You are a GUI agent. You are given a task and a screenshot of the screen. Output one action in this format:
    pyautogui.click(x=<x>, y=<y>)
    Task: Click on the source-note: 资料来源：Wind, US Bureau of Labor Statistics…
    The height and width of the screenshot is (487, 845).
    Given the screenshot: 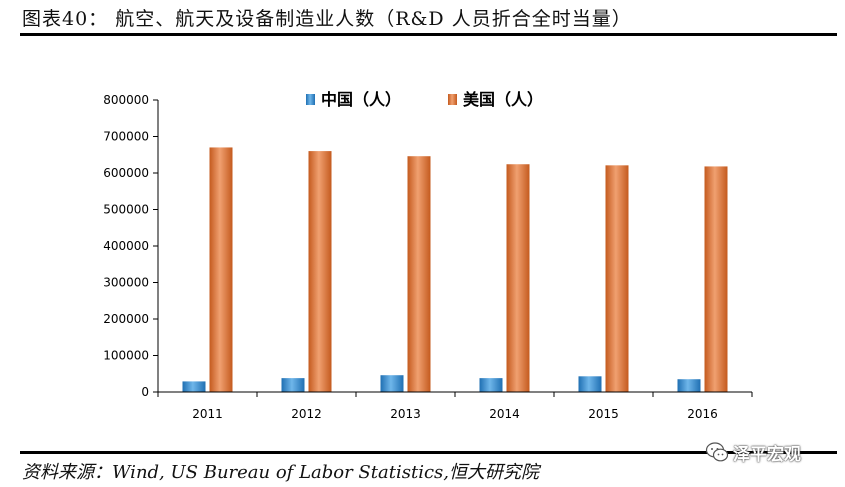 What is the action you would take?
    pyautogui.click(x=280, y=472)
    